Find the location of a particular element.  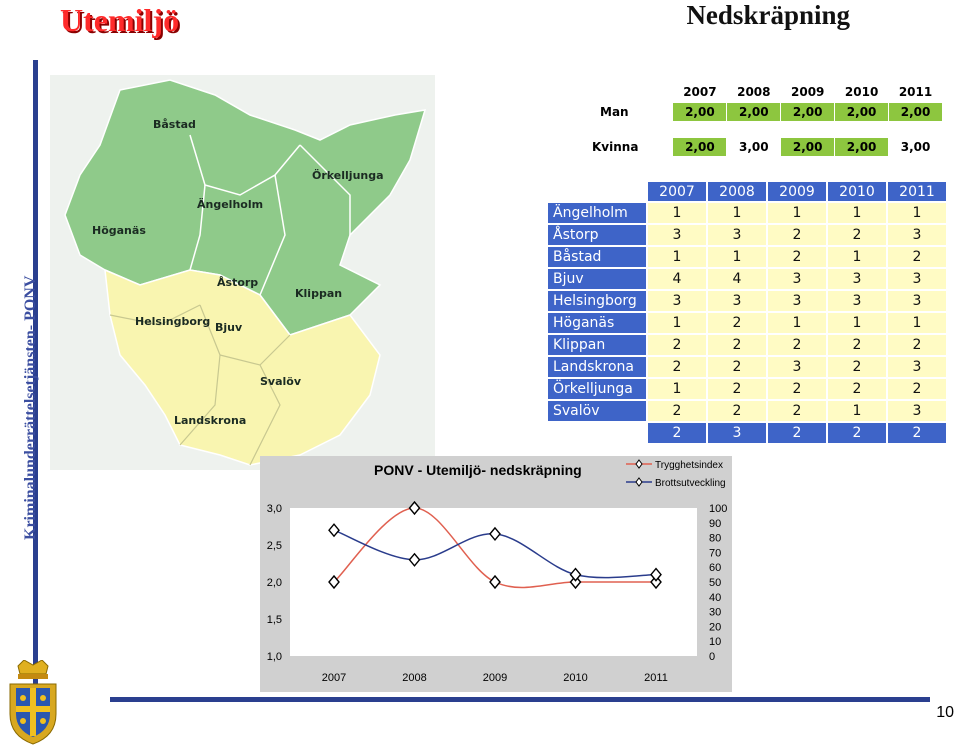

y2-tick-label: 20 is located at coordinates (715, 627).